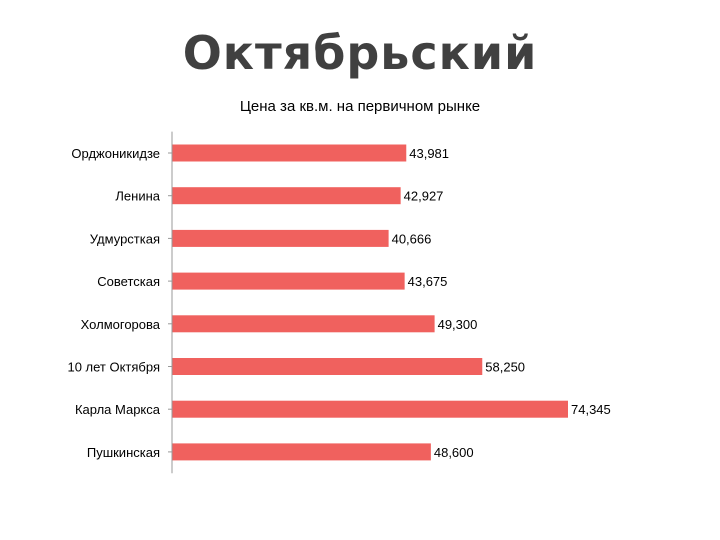 Image resolution: width=720 pixels, height=540 pixels. I want to click on category-label: Советская, so click(128, 281).